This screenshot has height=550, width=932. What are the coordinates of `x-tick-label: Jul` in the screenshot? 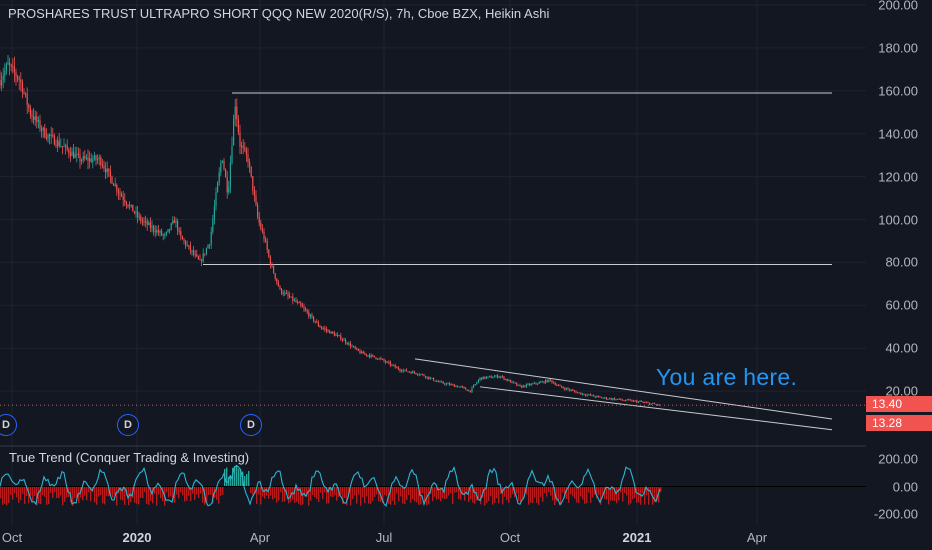 It's located at (384, 537).